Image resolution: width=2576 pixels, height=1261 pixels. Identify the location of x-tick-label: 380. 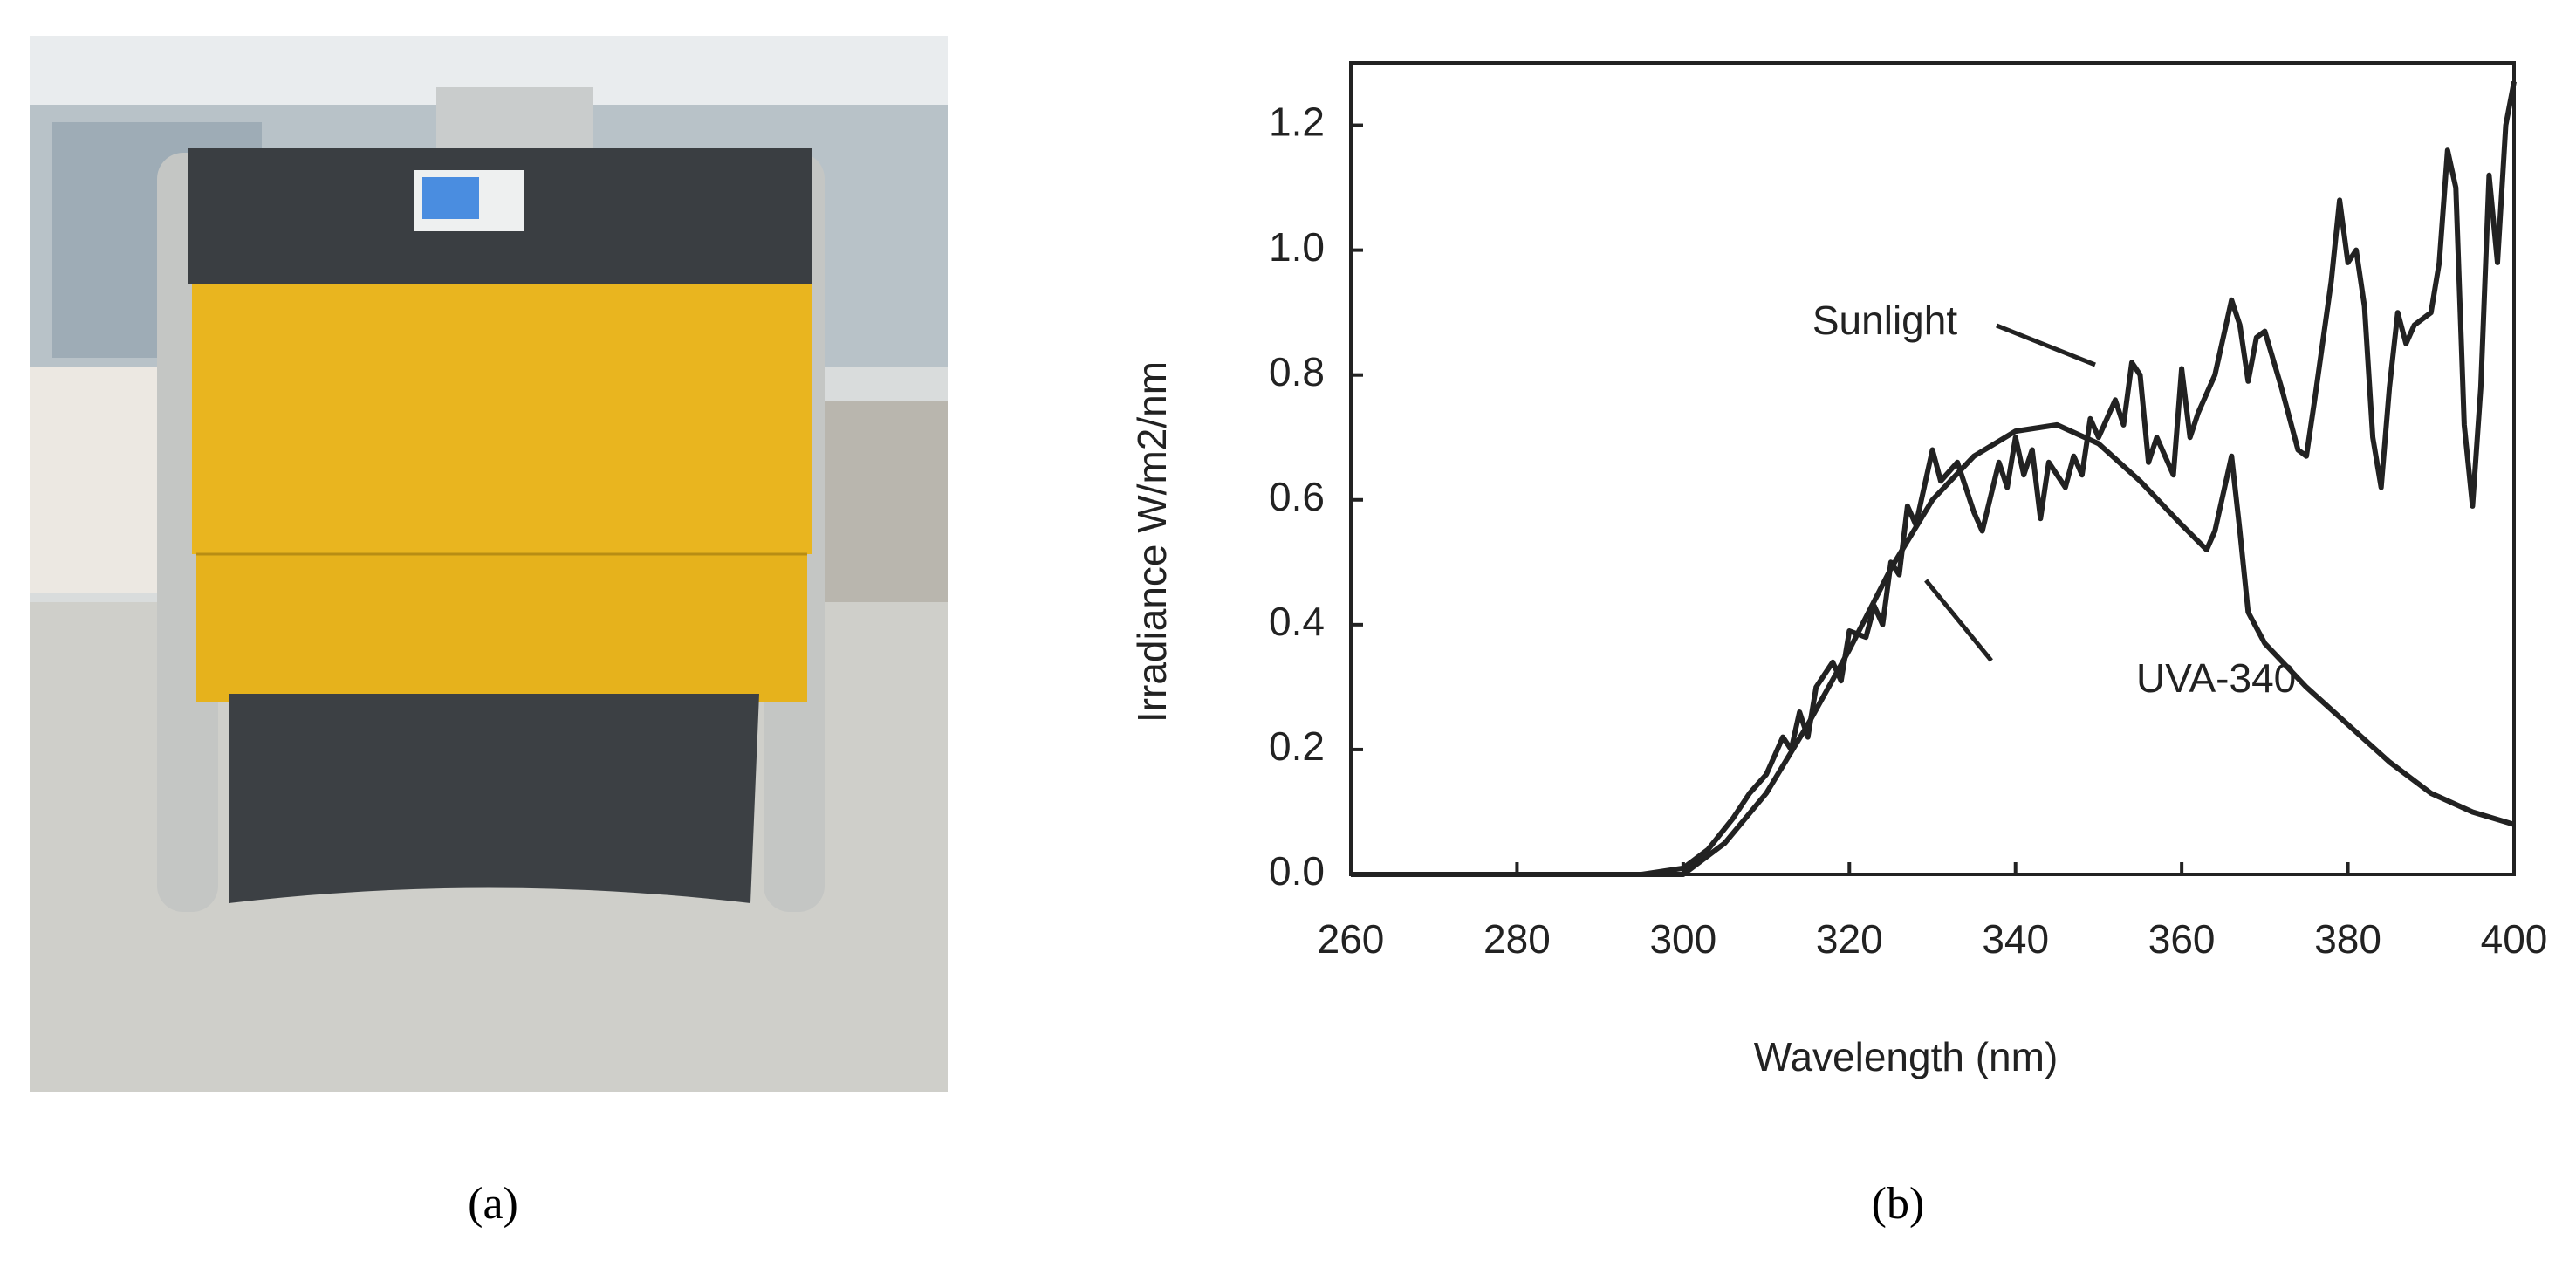
(2347, 939).